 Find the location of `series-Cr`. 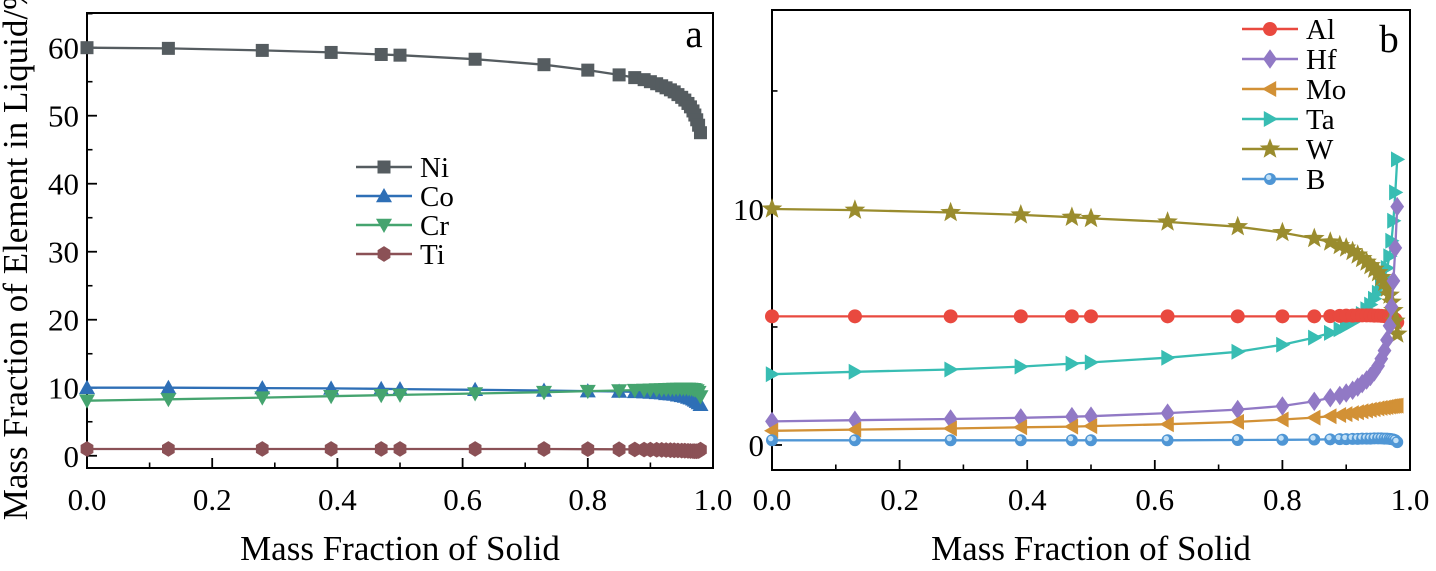

series-Cr is located at coordinates (394, 395).